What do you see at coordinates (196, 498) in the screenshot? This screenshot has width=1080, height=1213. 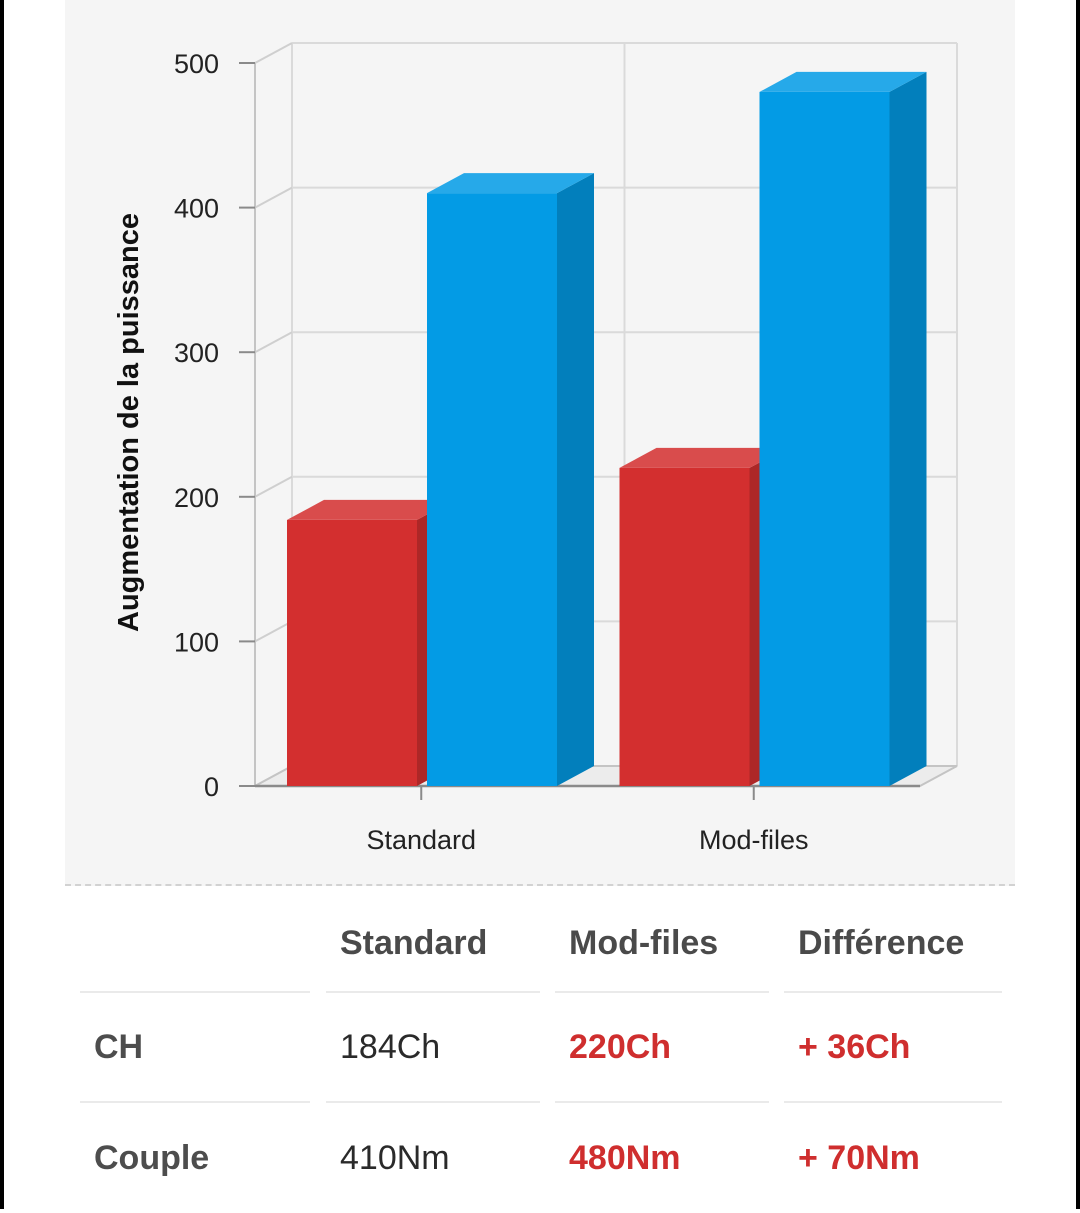 I see `y-tick-label: 200` at bounding box center [196, 498].